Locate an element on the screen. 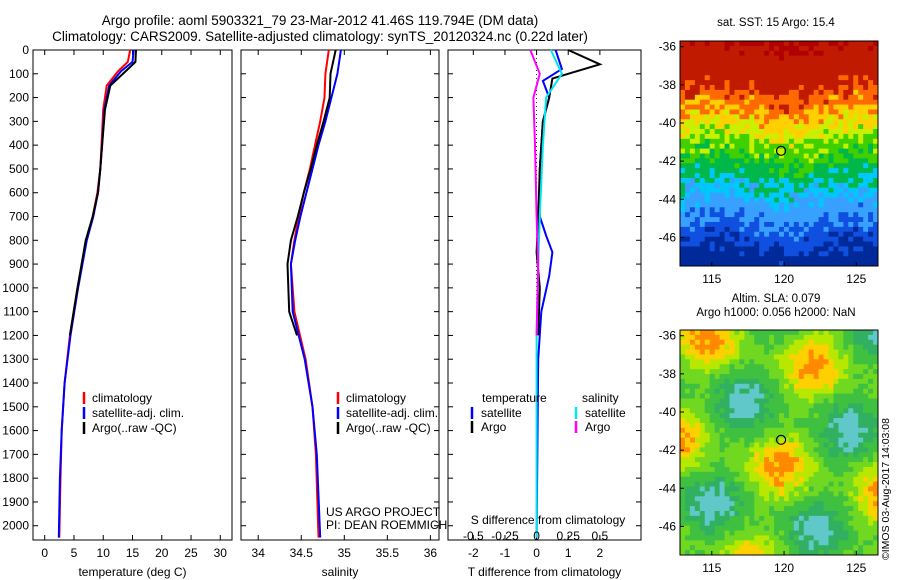 This screenshot has width=900, height=580. sst-map-frame is located at coordinates (779, 153).